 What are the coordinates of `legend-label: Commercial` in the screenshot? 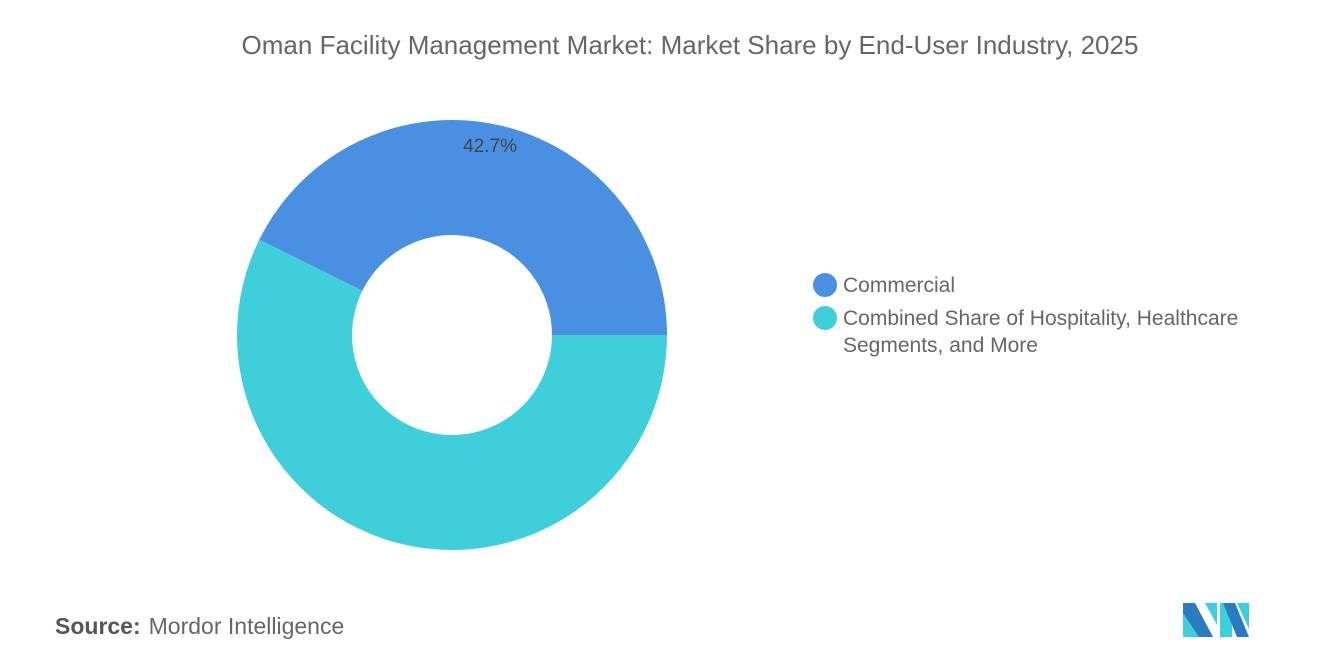 It's located at (899, 285).